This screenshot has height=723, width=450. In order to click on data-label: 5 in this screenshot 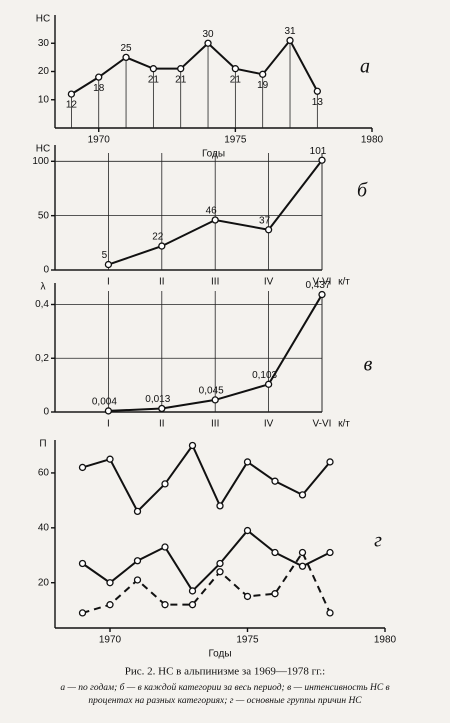, I will do `click(105, 255)`.